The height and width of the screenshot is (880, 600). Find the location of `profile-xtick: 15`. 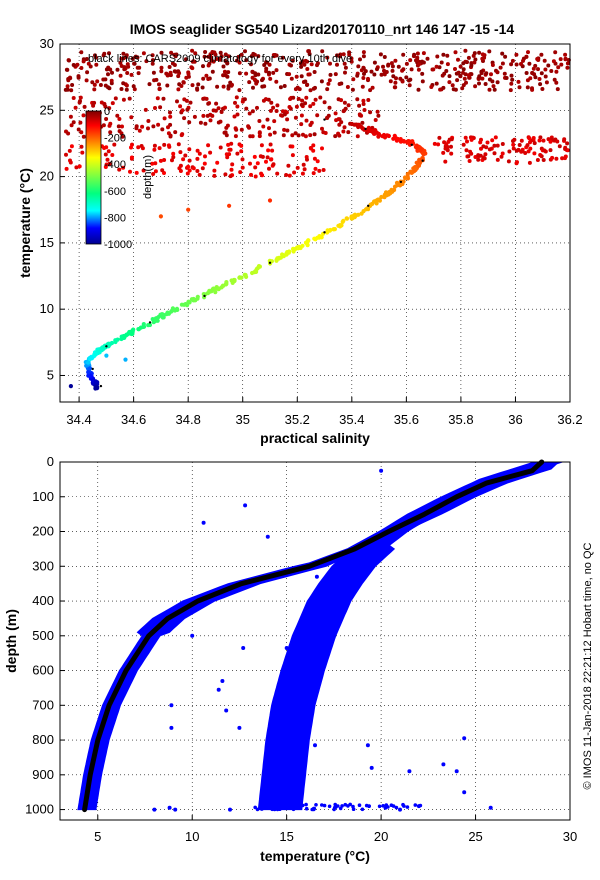

profile-xtick: 15 is located at coordinates (286, 836).